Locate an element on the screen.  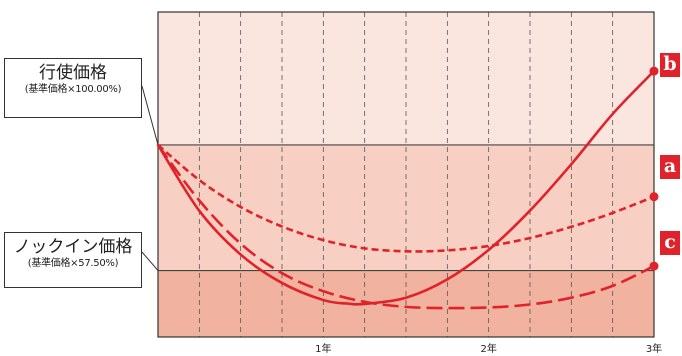
series-b-end-marker is located at coordinates (654, 71).